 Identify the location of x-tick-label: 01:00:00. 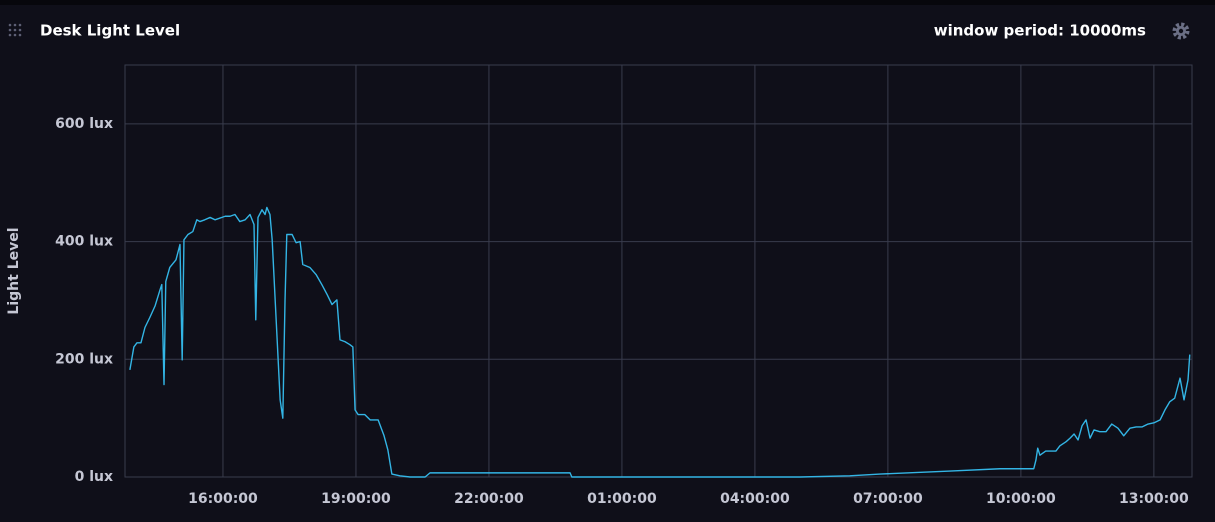
(622, 499).